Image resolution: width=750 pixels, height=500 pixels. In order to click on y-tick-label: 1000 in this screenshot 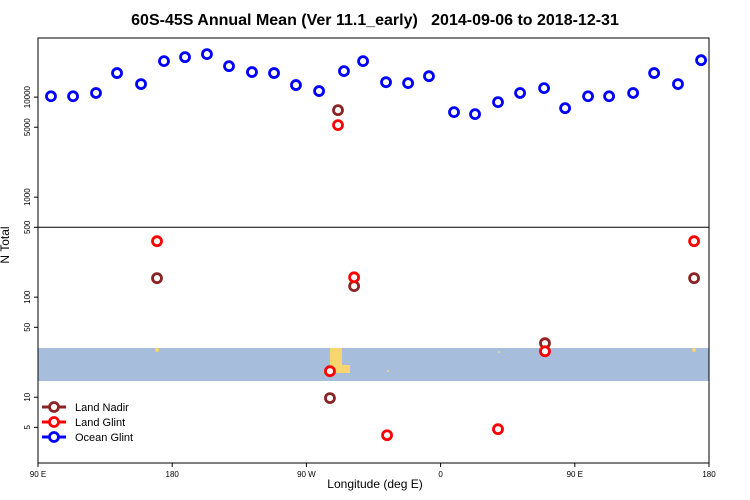, I will do `click(27, 197)`.